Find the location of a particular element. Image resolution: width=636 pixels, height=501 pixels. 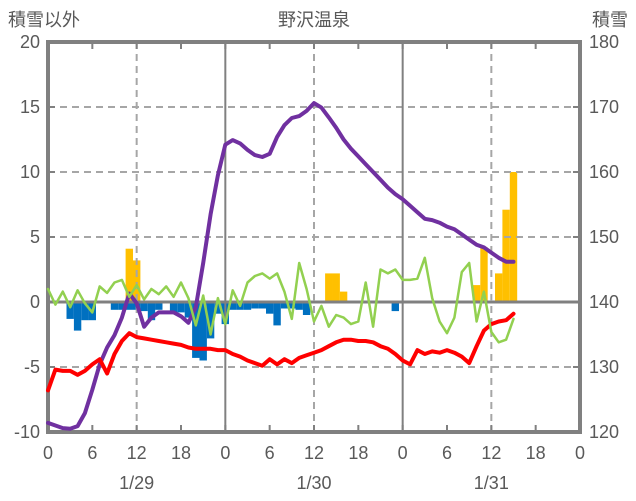

date-label: 1/31 is located at coordinates (491, 483).